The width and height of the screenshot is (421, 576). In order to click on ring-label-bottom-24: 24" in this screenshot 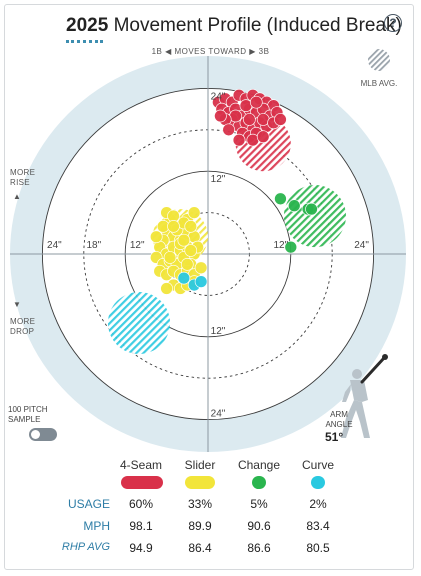, I will do `click(218, 414)`.